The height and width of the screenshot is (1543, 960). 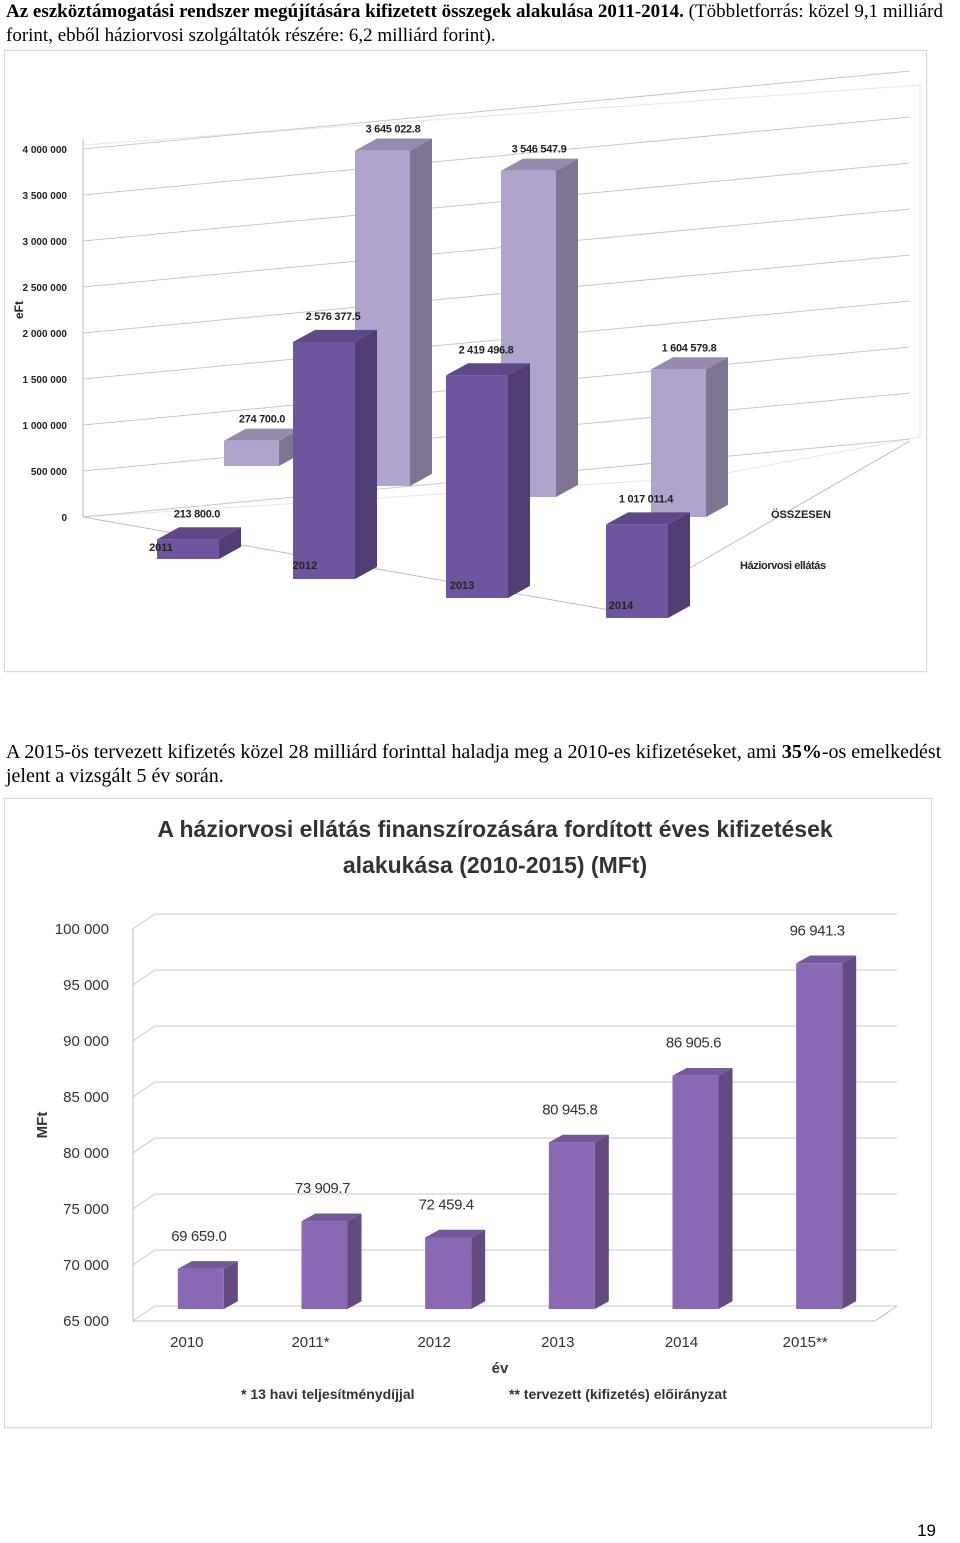 What do you see at coordinates (446, 1204) in the screenshot?
I see `data-label: 72 459.4` at bounding box center [446, 1204].